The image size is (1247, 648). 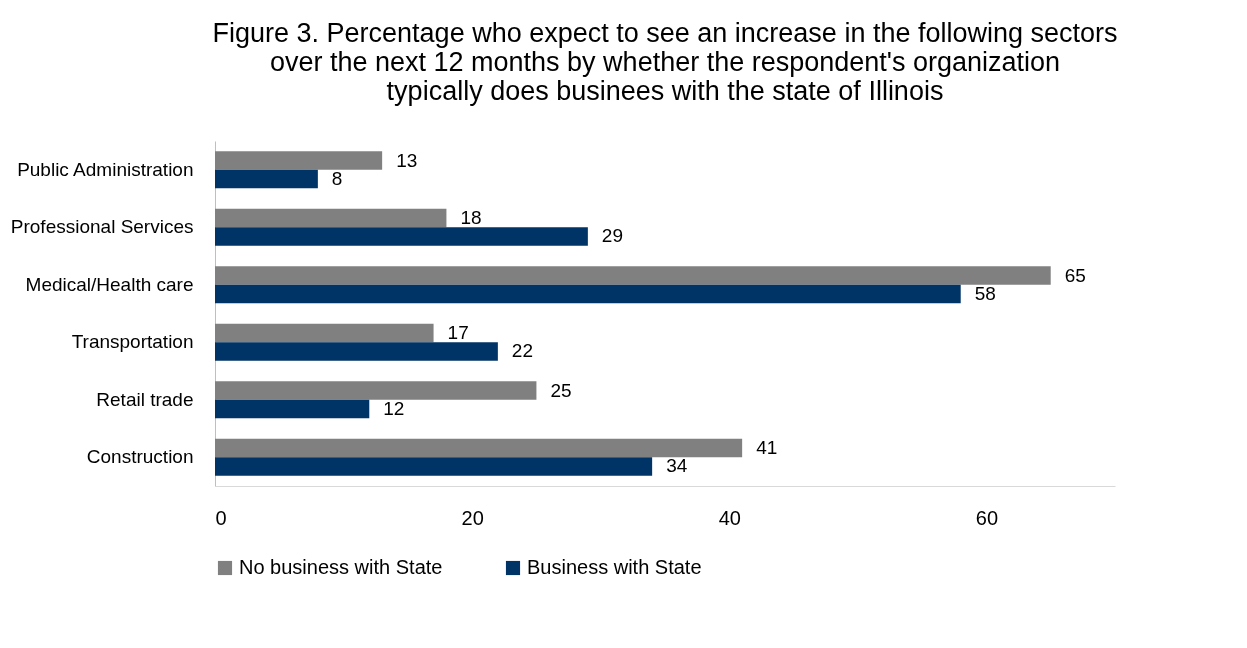 I want to click on data-label: 17, so click(x=458, y=333).